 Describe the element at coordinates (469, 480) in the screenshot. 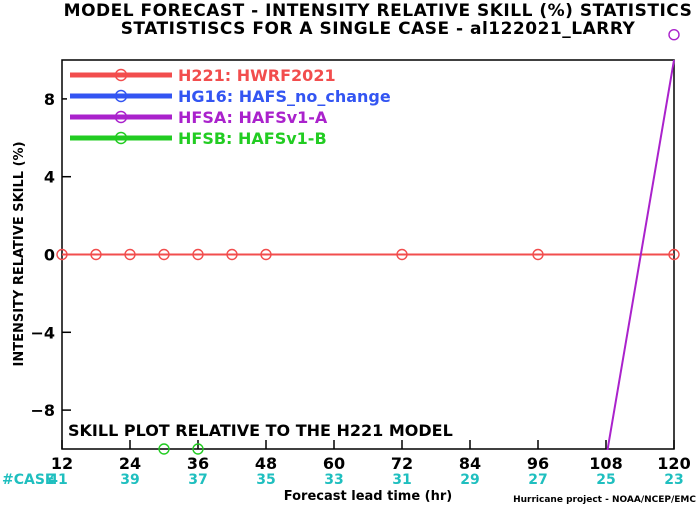

I see `case-count: 29` at that location.